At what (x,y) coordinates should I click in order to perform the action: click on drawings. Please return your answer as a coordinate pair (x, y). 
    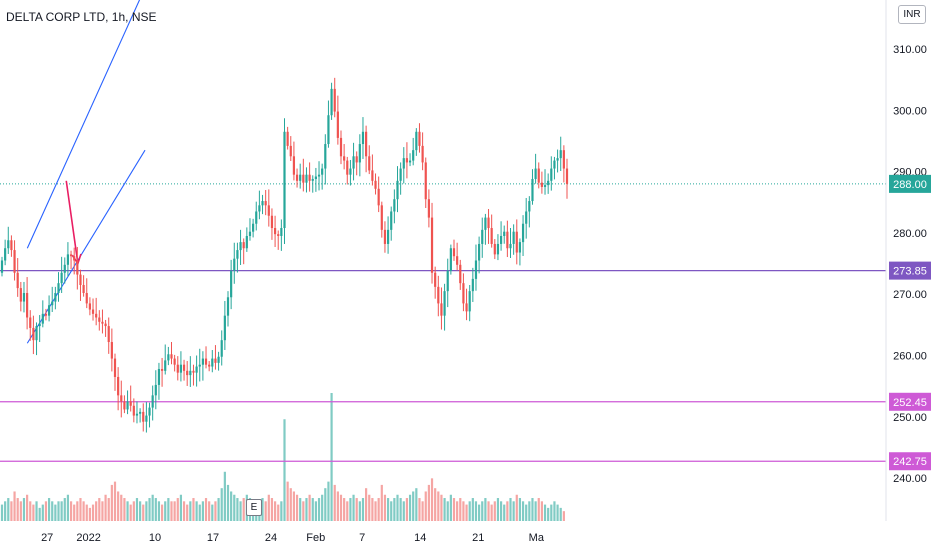
    Looking at the image, I should click on (86, 172).